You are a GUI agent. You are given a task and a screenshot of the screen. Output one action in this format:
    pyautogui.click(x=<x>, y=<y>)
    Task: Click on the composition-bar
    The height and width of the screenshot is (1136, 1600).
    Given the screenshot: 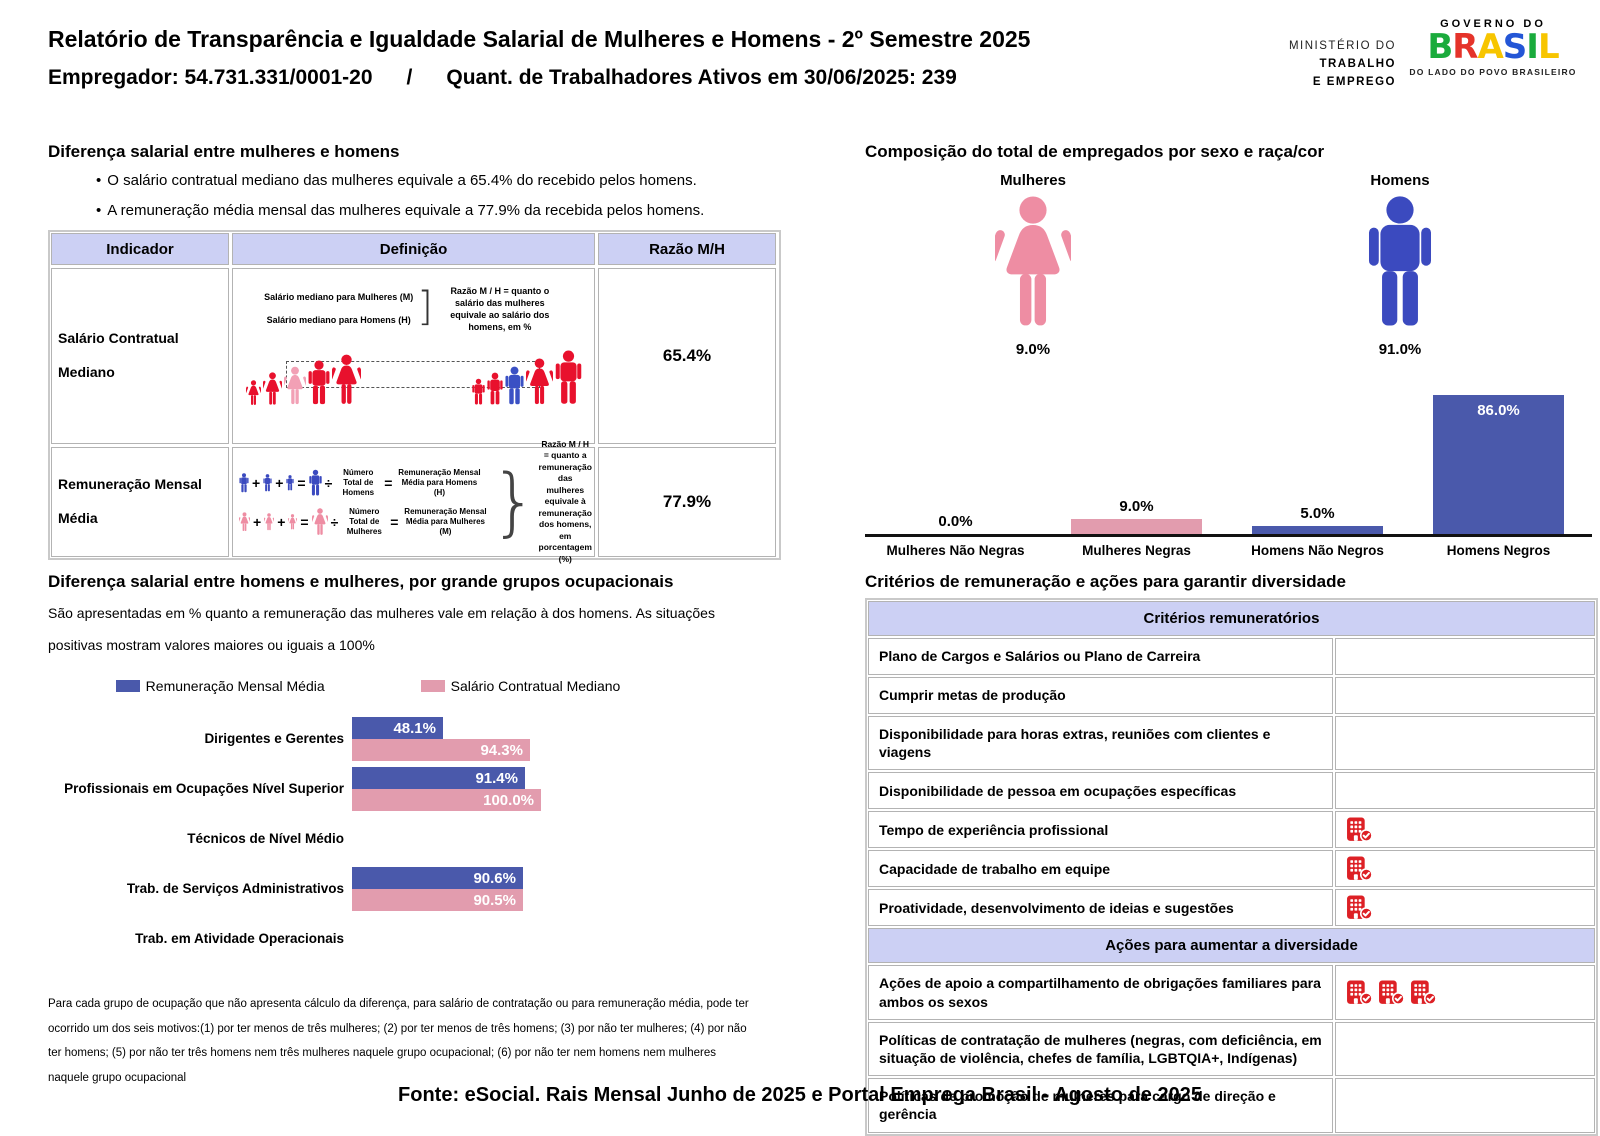 What is the action you would take?
    pyautogui.click(x=1136, y=526)
    